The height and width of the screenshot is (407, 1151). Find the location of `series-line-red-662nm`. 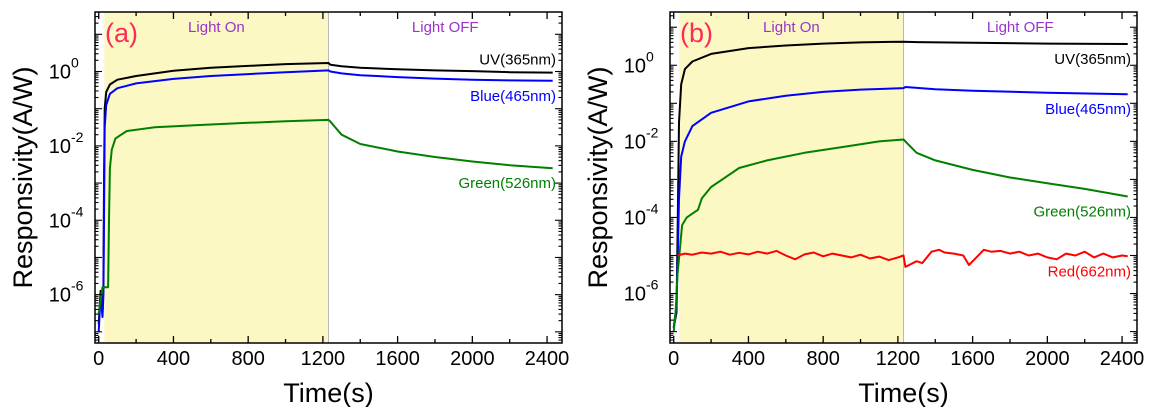

series-line-red-662nm is located at coordinates (902, 258).